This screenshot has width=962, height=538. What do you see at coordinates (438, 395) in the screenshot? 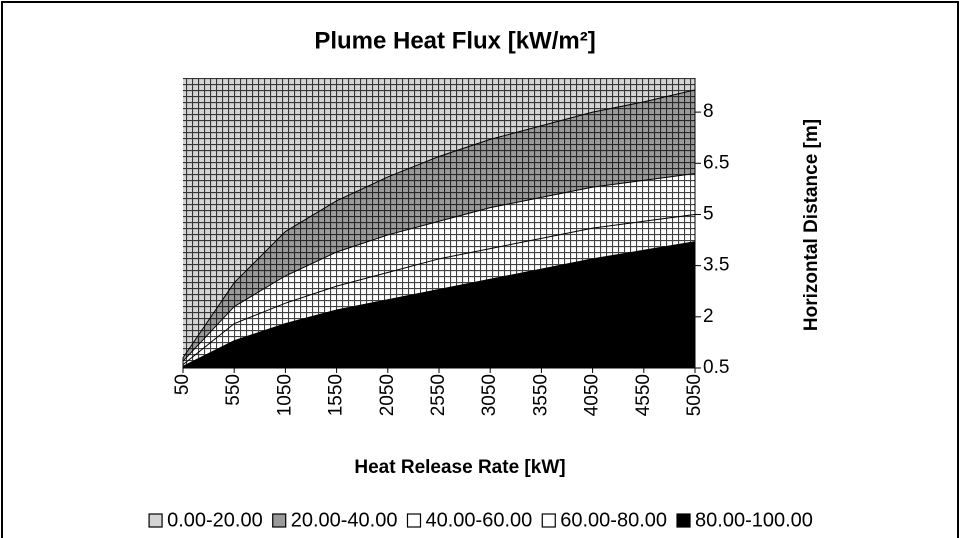
I see `x-tick-label: 2550` at bounding box center [438, 395].